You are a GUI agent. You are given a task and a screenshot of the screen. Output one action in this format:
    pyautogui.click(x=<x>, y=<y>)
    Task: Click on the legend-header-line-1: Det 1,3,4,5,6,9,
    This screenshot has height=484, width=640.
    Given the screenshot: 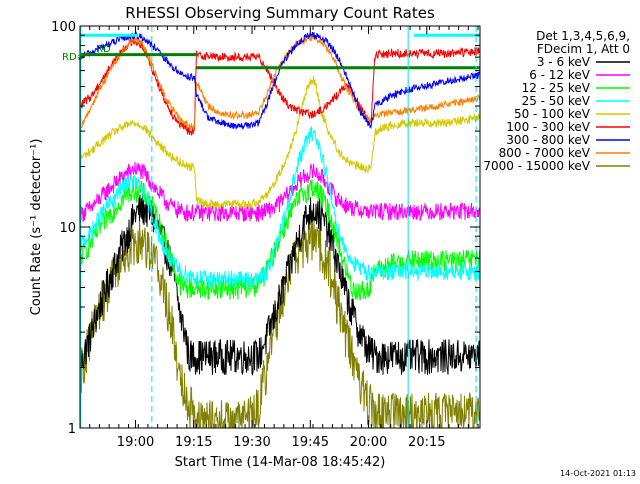 What is the action you would take?
    pyautogui.click(x=583, y=36)
    